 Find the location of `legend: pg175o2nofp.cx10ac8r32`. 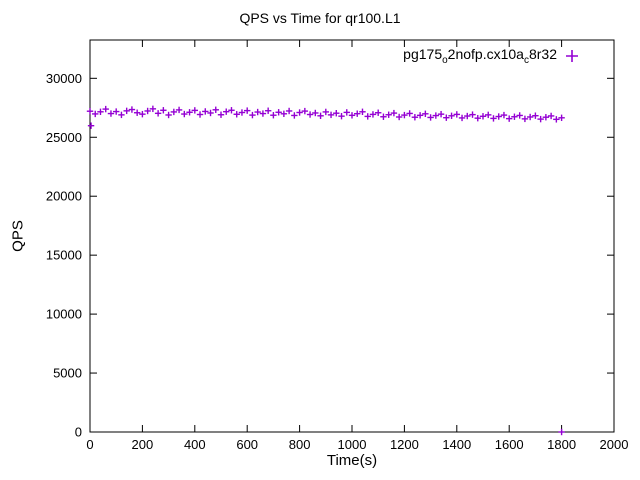

legend: pg175o2nofp.cx10ac8r32 is located at coordinates (491, 56).